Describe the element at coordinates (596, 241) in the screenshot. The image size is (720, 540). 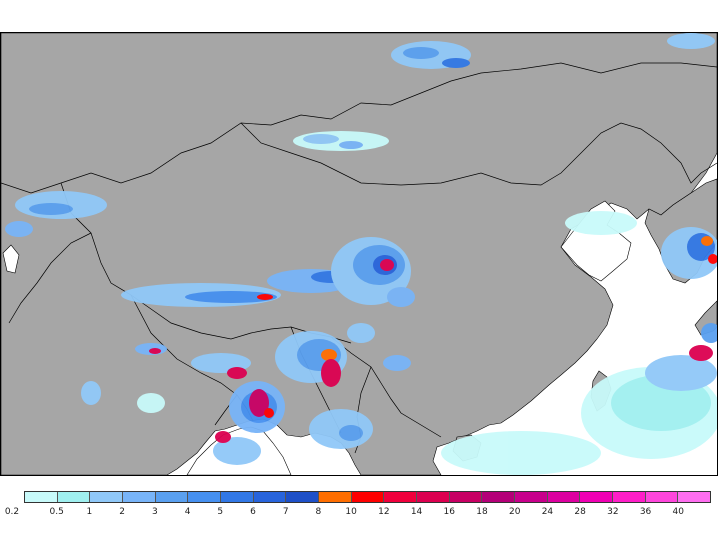
I see `bohai-sea` at that location.